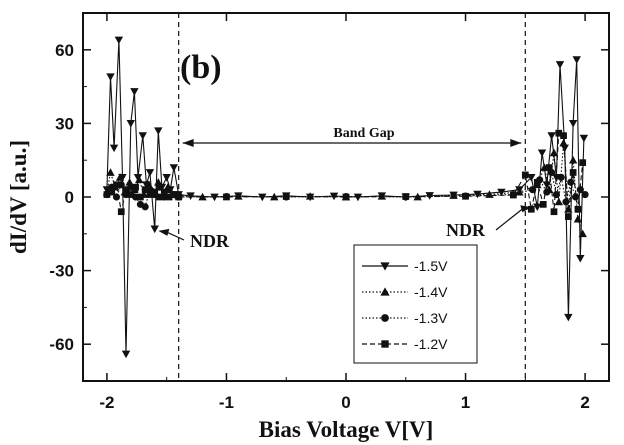  I want to click on legend: -1.5V -1.4V -1.3V -1.2V, so click(415, 304).